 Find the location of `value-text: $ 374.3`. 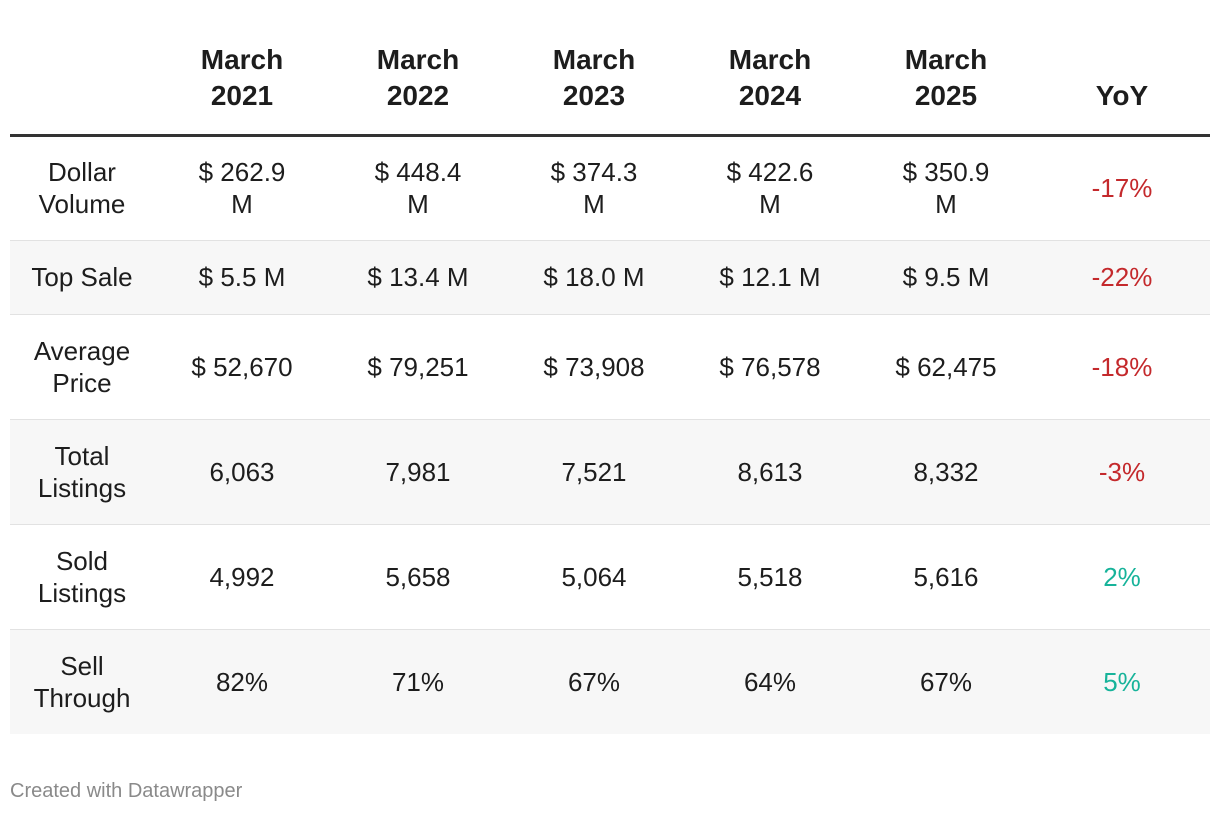

value-text: $ 374.3 is located at coordinates (594, 172).